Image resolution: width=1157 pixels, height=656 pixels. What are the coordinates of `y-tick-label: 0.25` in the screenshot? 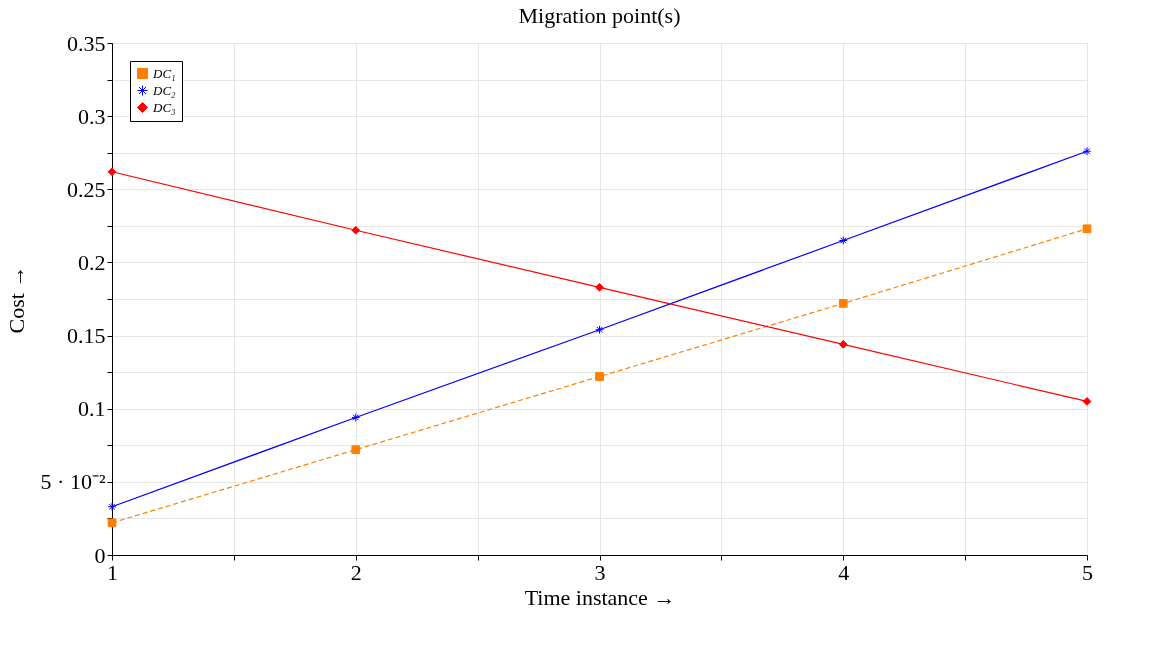 It's located at (86, 189).